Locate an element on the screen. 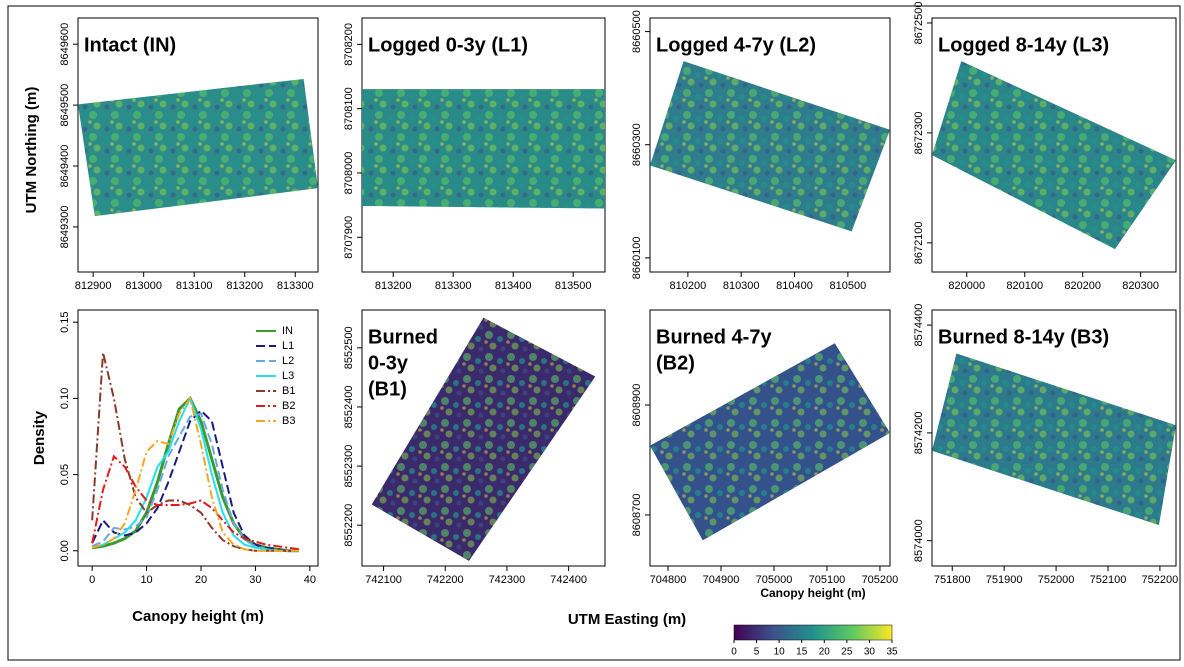  y-tick-label: 0.00 is located at coordinates (65, 550).